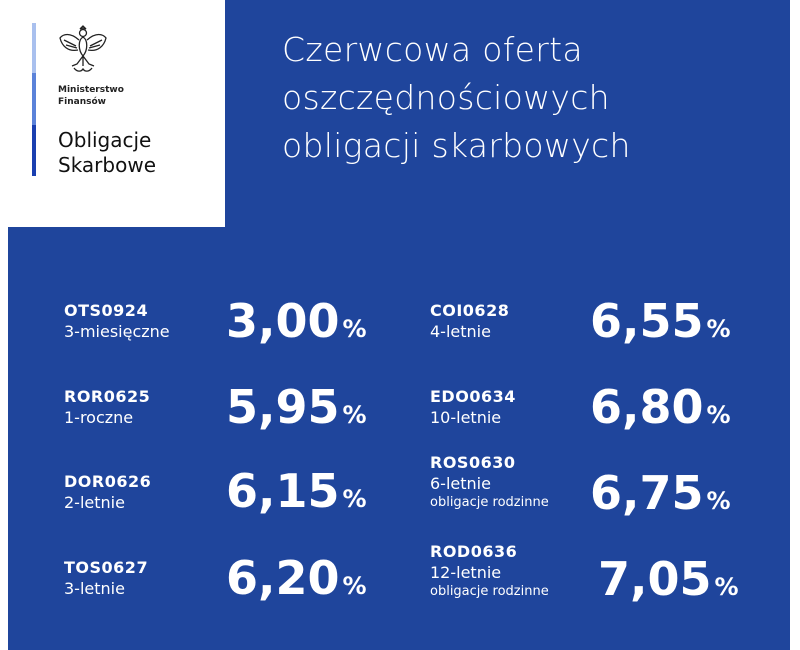 This screenshot has width=800, height=650. What do you see at coordinates (647, 321) in the screenshot?
I see `rate-value: 6,55` at bounding box center [647, 321].